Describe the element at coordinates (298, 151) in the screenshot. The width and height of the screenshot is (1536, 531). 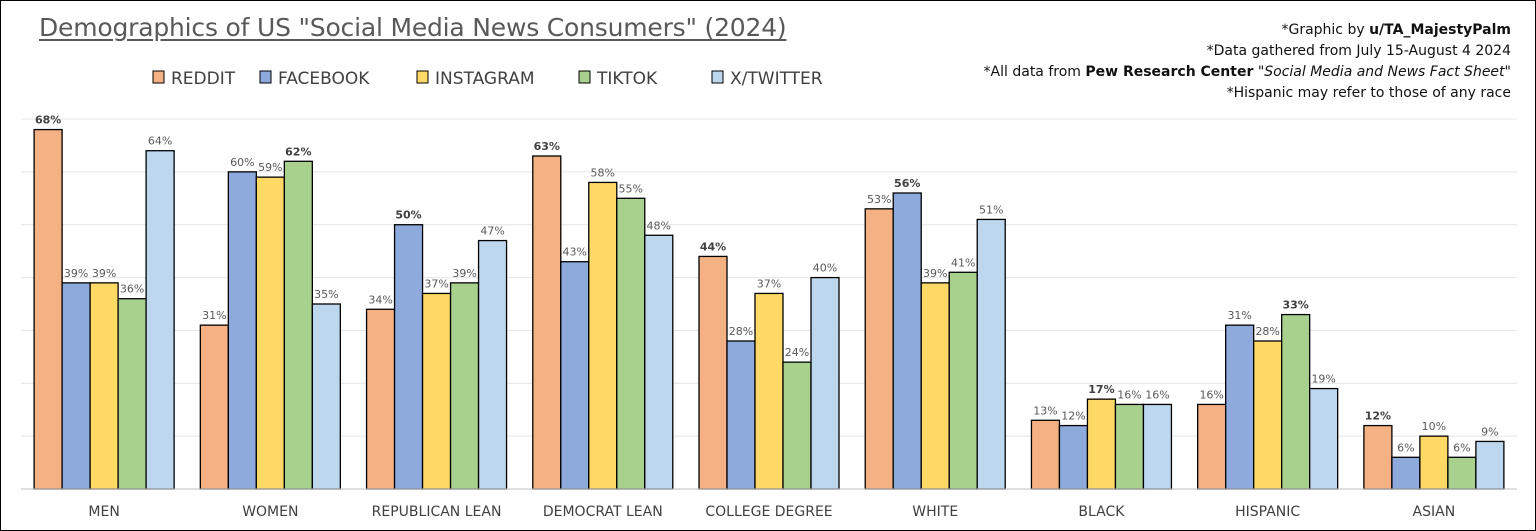
I see `value-label: 62%` at that location.